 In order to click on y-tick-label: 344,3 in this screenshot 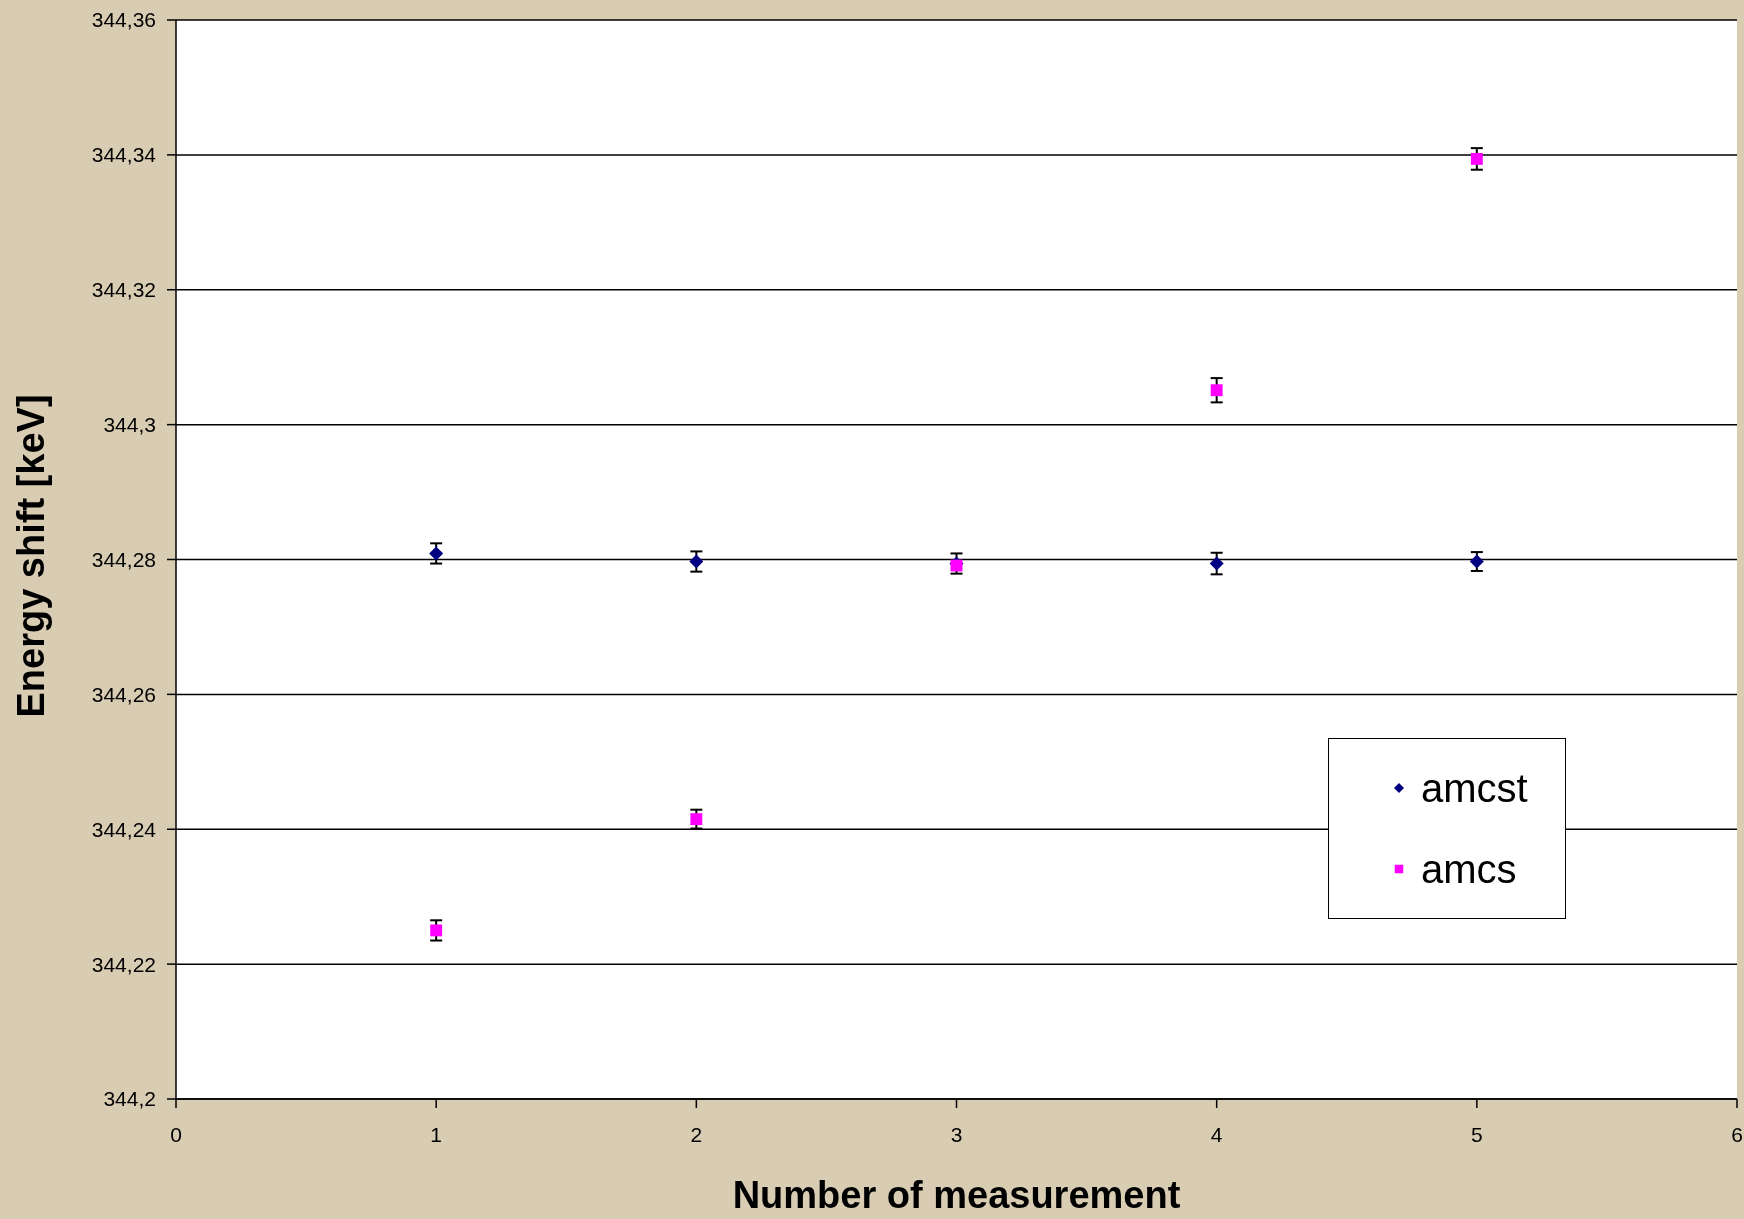, I will do `click(129, 425)`.